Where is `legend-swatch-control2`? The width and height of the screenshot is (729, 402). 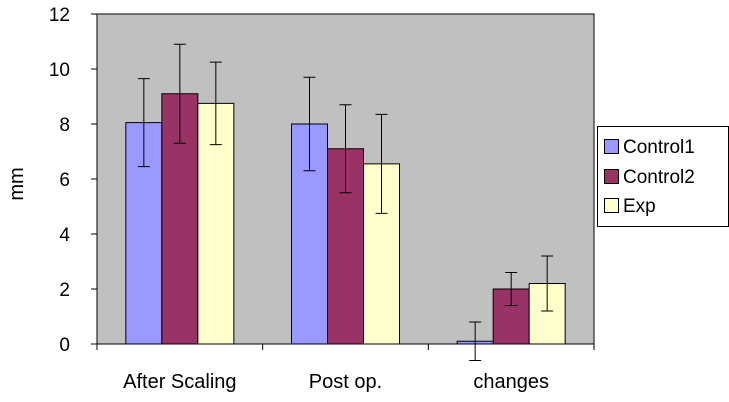
legend-swatch-control2 is located at coordinates (611, 176).